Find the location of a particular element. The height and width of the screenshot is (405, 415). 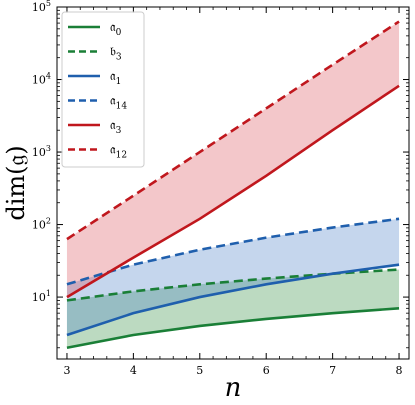

x-tick-label: 6 is located at coordinates (266, 370).